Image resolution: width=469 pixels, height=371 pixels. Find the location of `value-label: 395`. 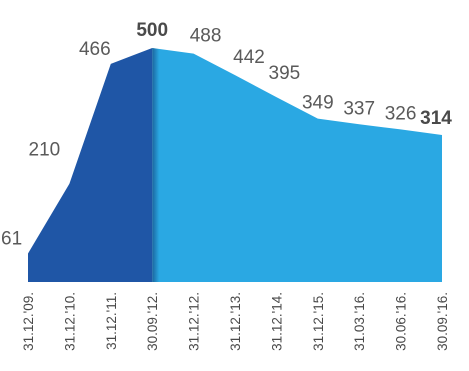

value-label: 395 is located at coordinates (285, 73).